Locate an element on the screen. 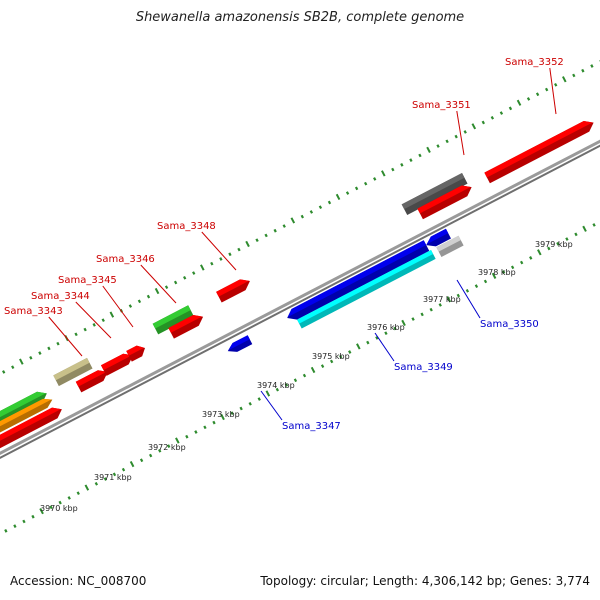 The height and width of the screenshot is (600, 600). gene-label: Sama_3348 is located at coordinates (186, 226).